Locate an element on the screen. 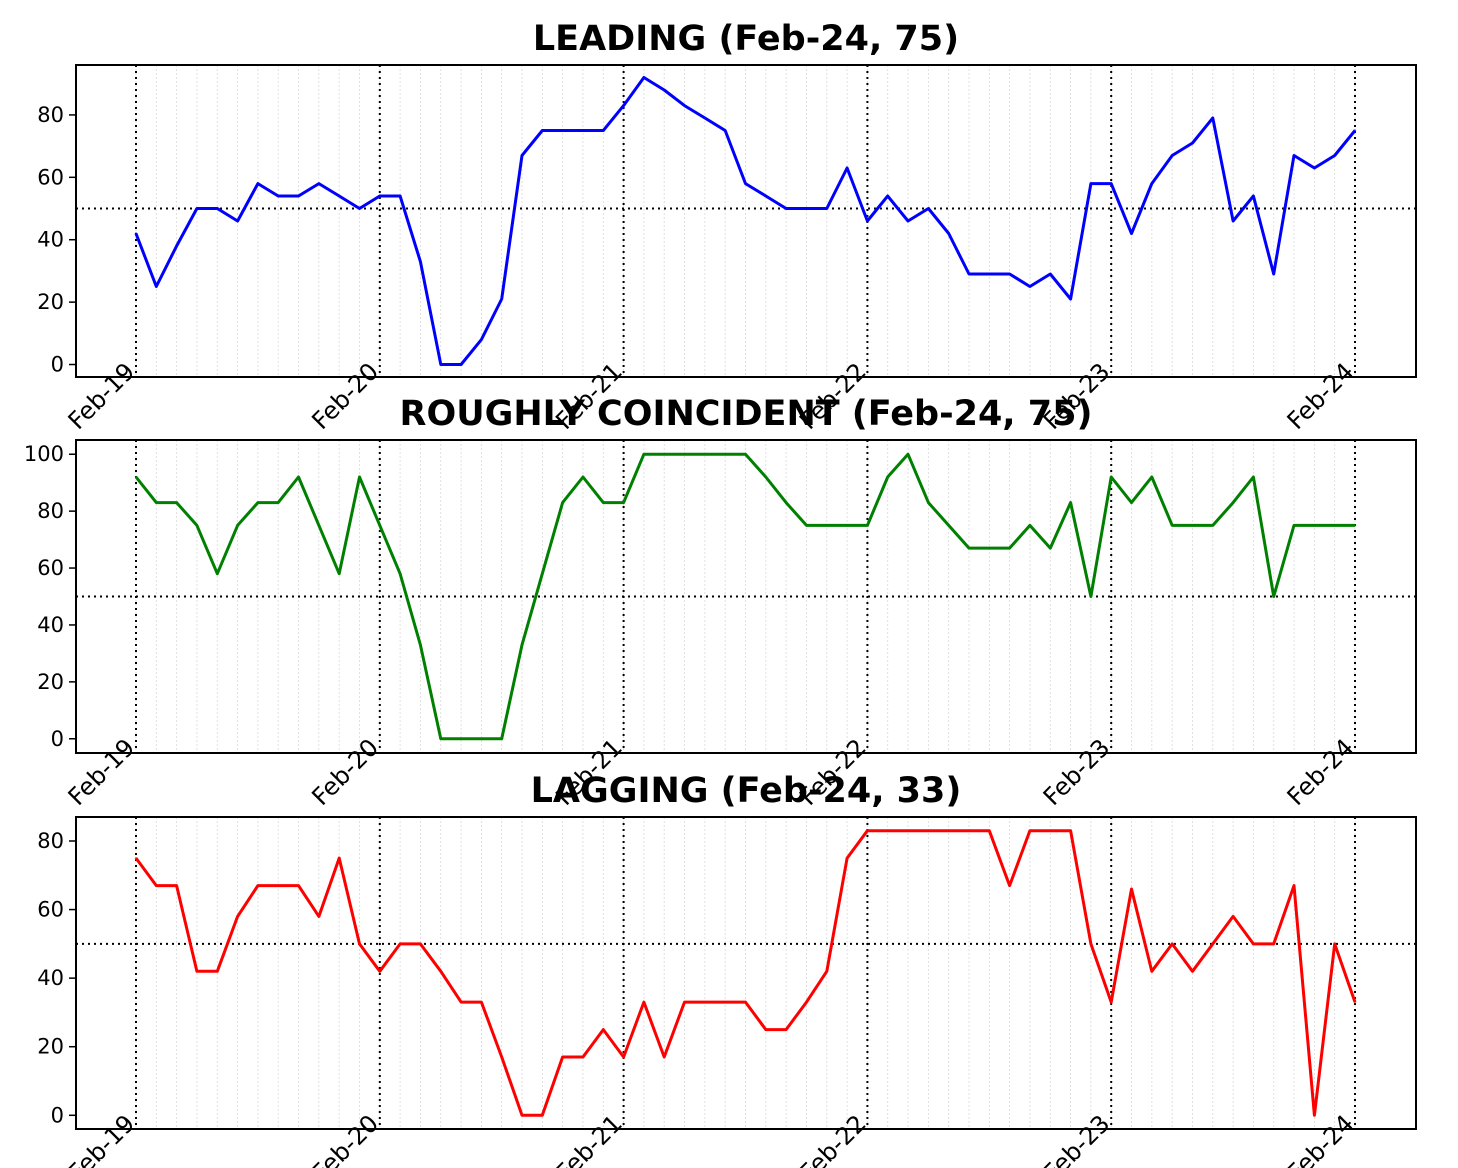 The height and width of the screenshot is (1168, 1458). y-tick-label: 60 is located at coordinates (50, 568).